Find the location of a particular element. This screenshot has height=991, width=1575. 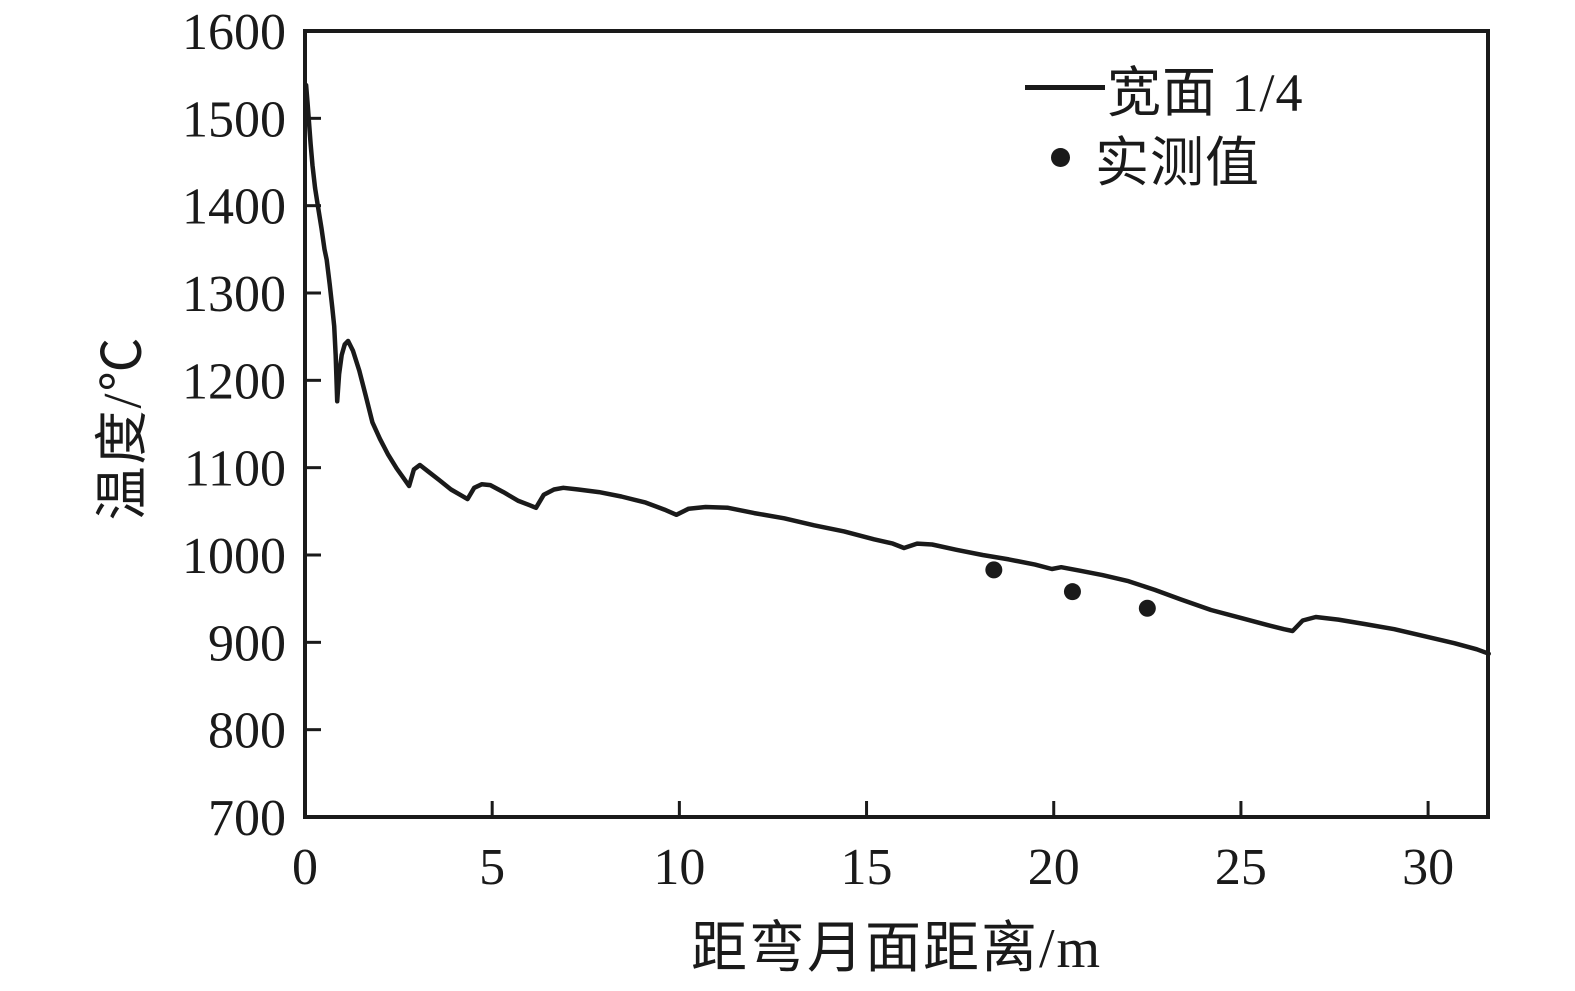

x-tick-label: 30 is located at coordinates (1428, 867).